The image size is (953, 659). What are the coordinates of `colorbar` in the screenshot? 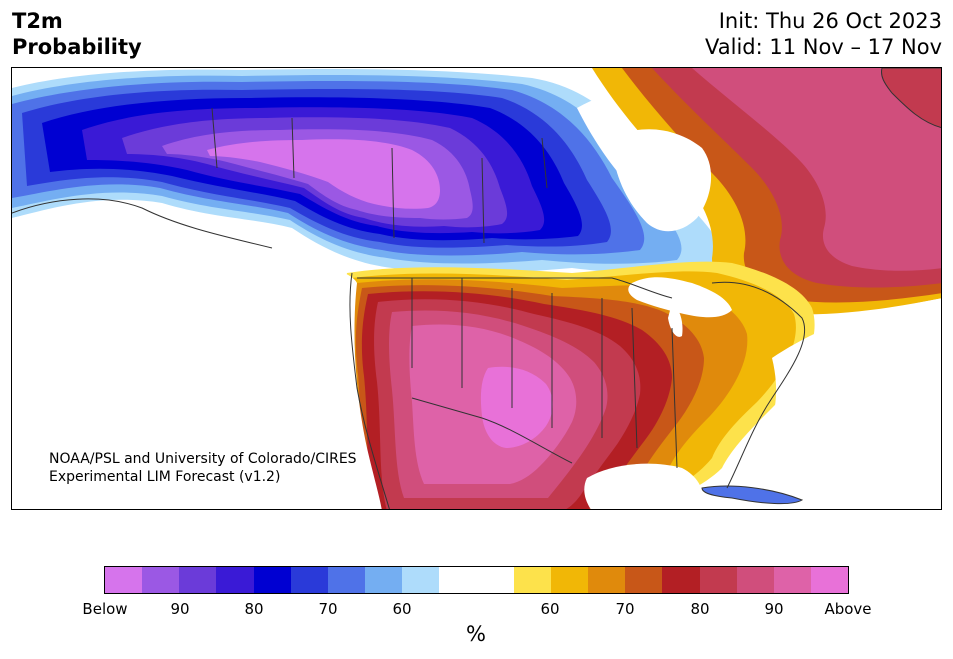 It's located at (476, 580).